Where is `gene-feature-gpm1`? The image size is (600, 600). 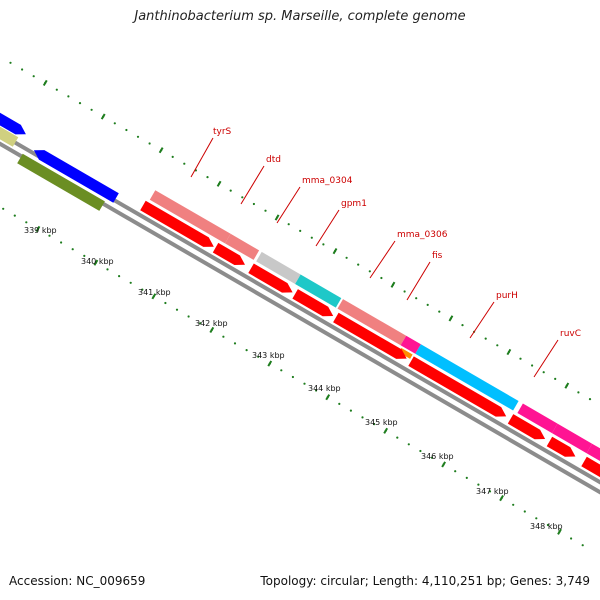
gene-feature-gpm1 is located at coordinates (318, 291).